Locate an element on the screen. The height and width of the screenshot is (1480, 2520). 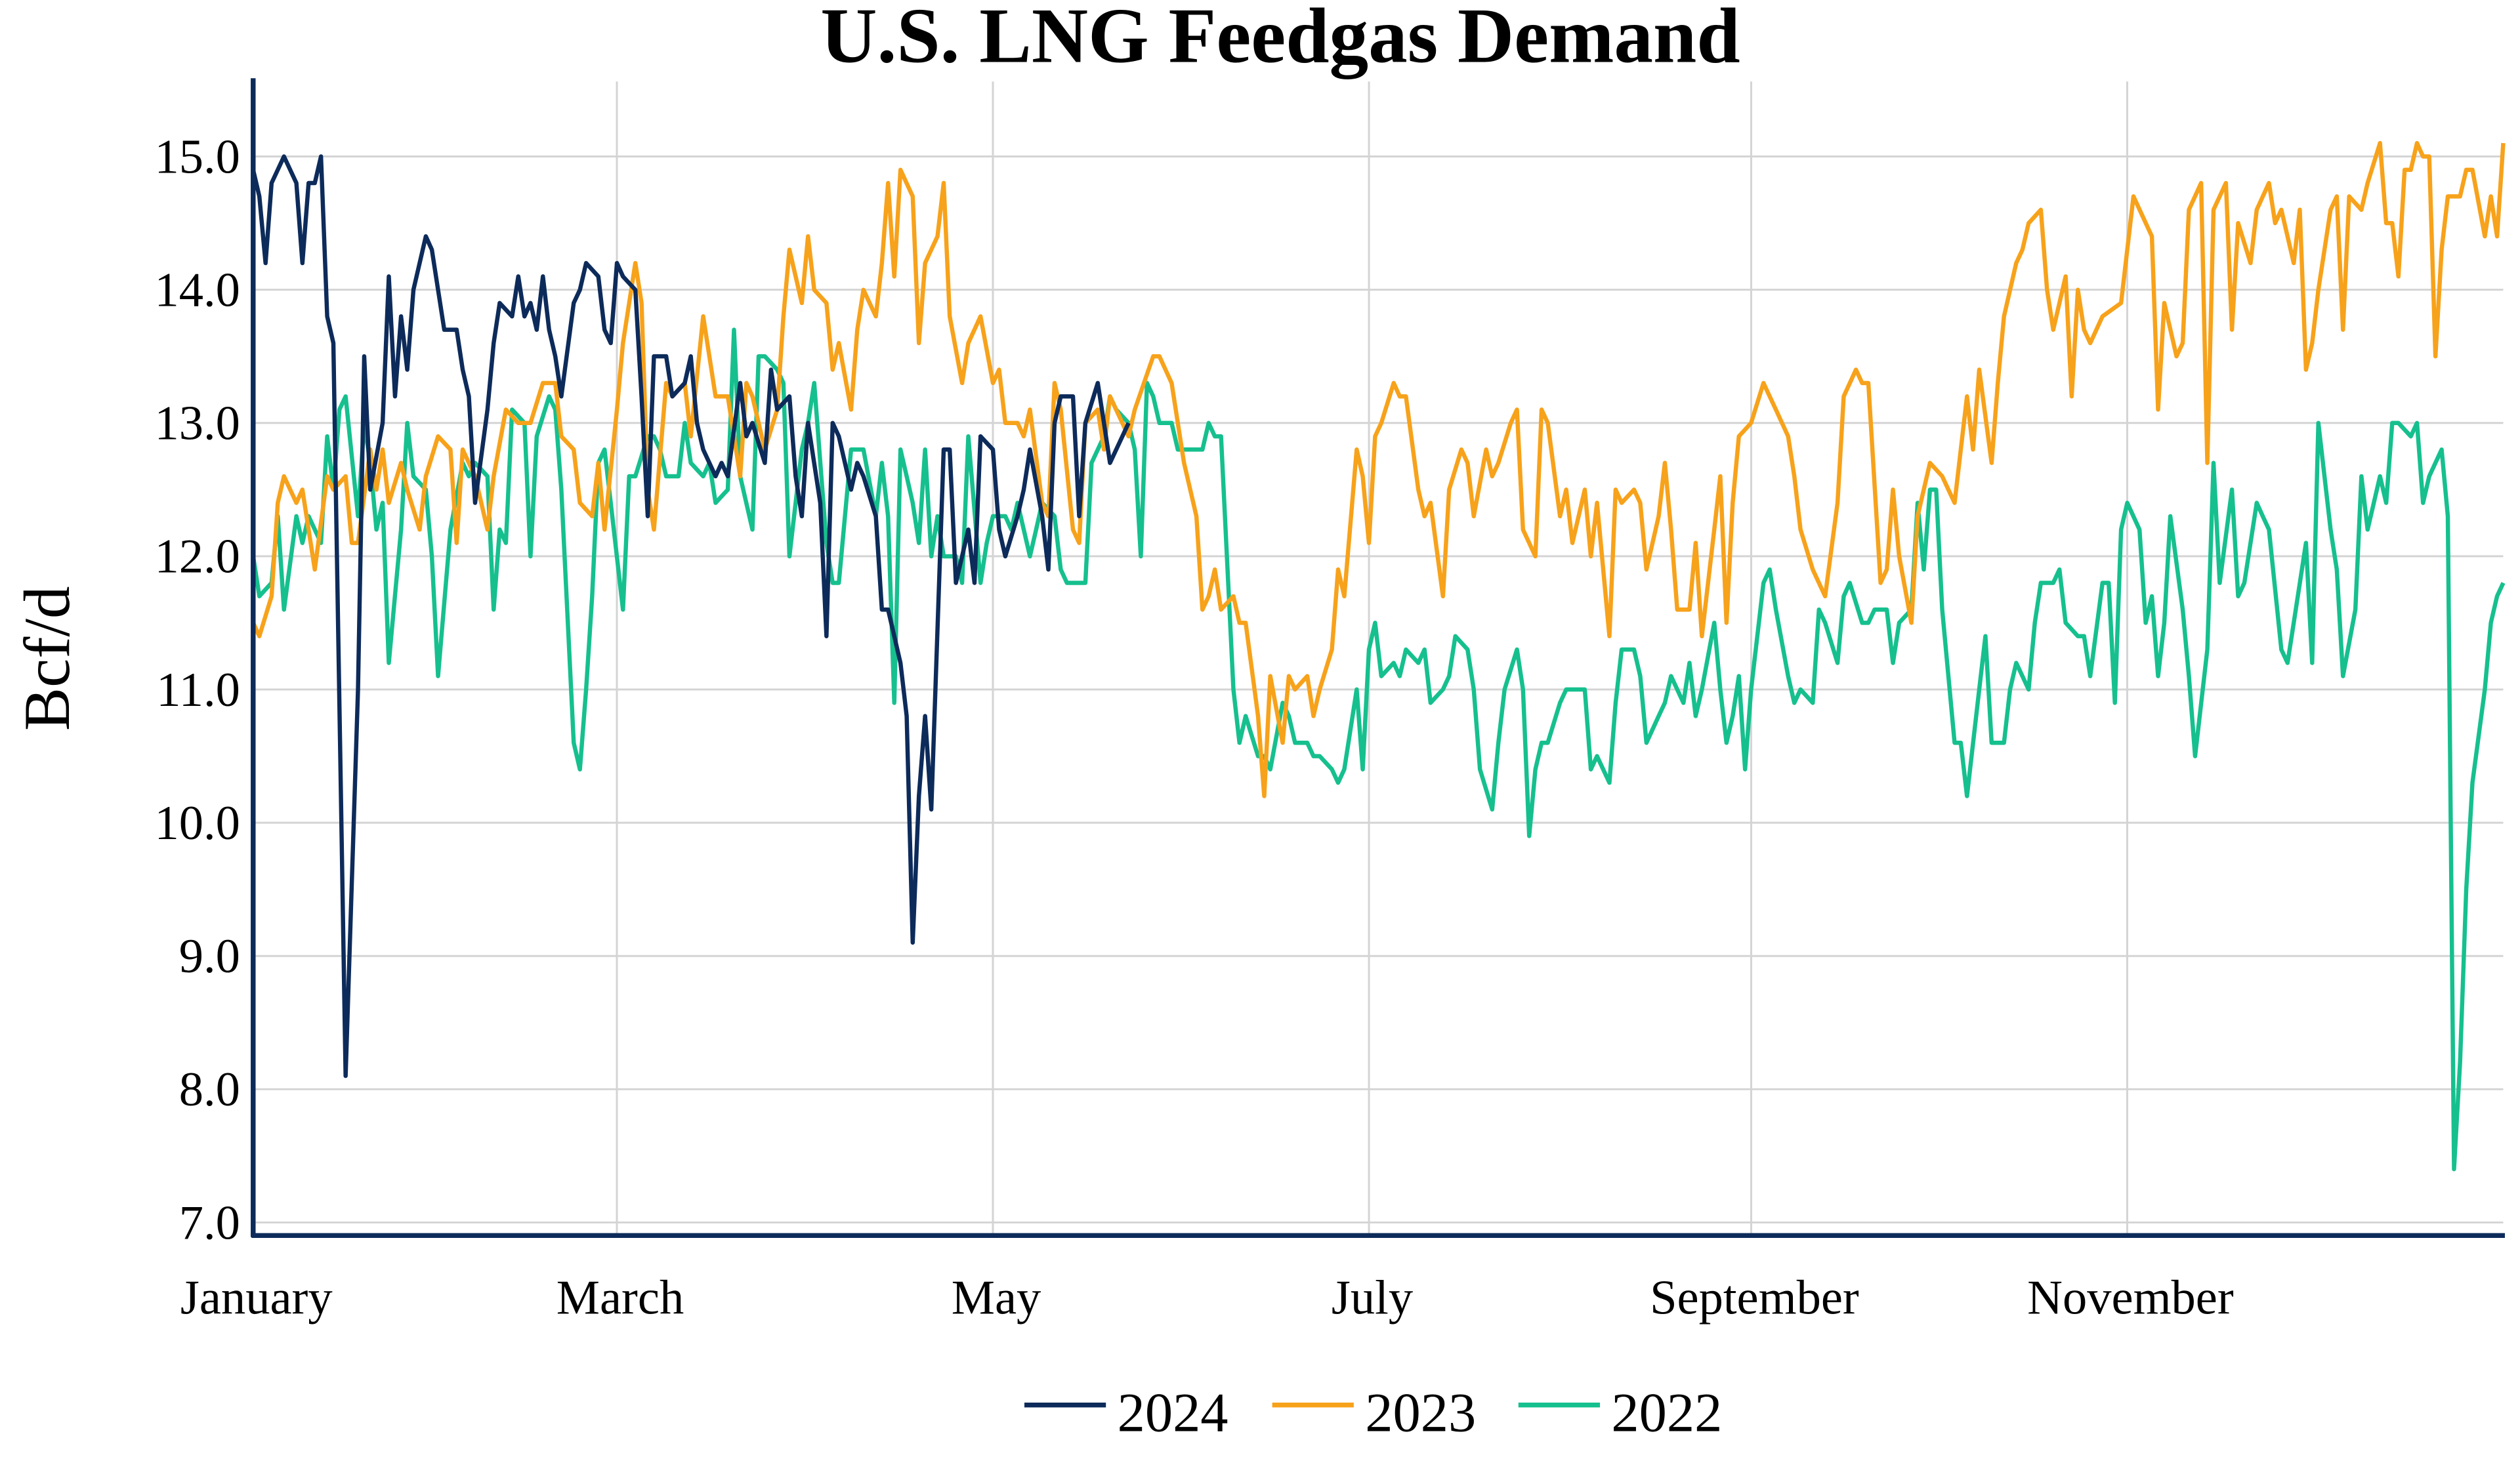
chart-title: U.S. LNG Feedgas Demand is located at coordinates (1280, 39).